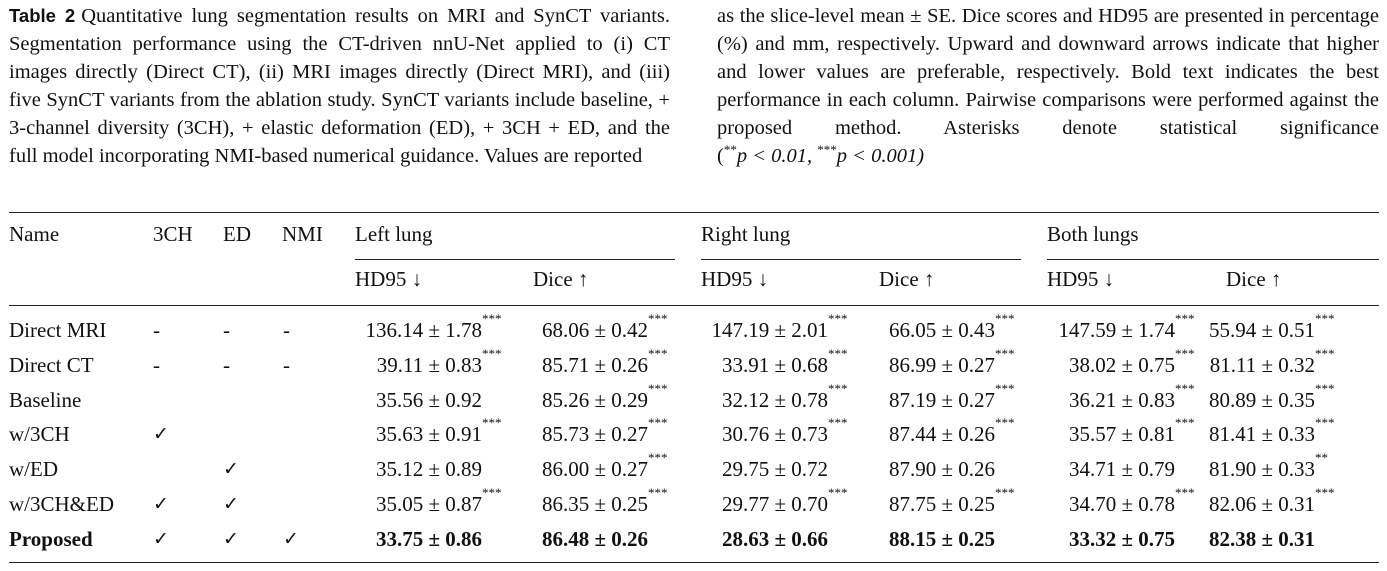 Image resolution: width=1387 pixels, height=571 pixels. Describe the element at coordinates (1261, 469) in the screenshot. I see `cell-value: 81.90 ± 0.33` at that location.